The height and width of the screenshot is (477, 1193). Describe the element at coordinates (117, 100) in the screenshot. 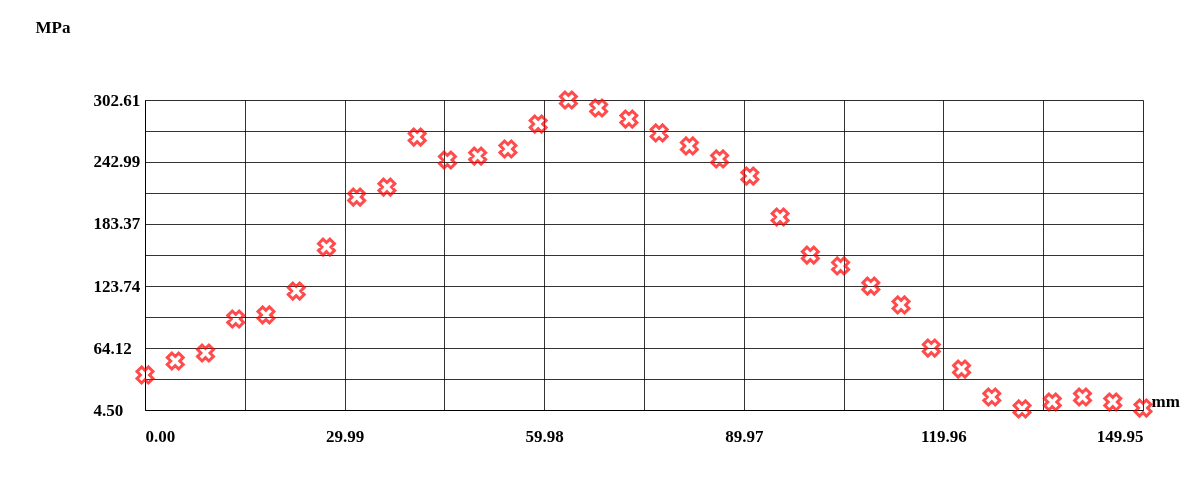

I see `y-tick-label: 302.61` at that location.